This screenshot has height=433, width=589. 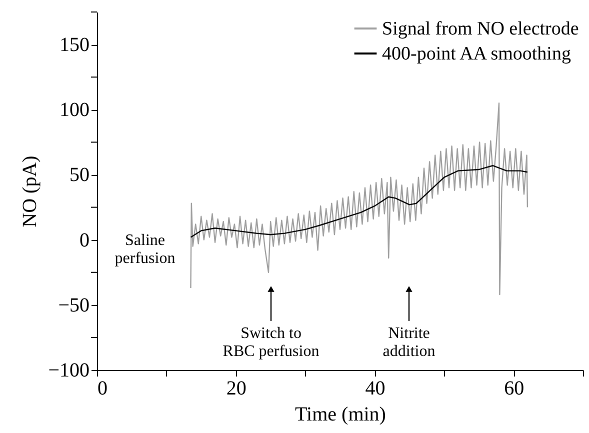 I want to click on y-tick-label: 150, so click(x=75, y=45).